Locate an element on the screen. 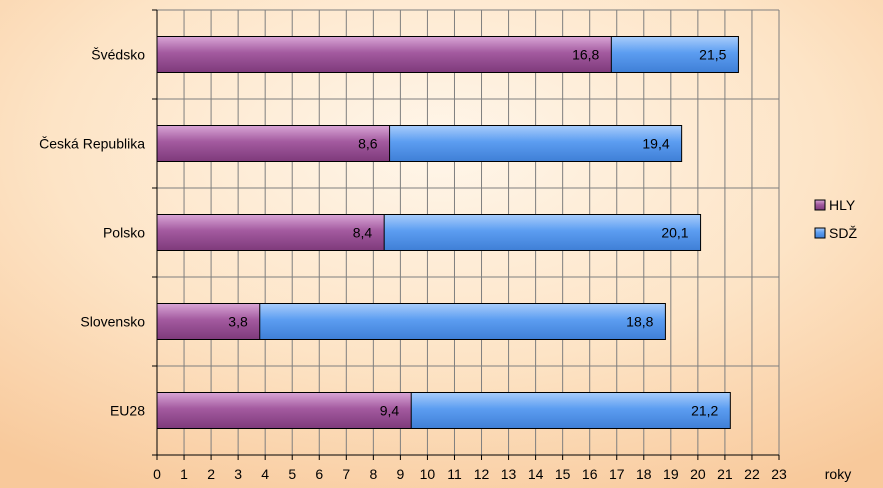 This screenshot has height=488, width=883. data-label: 16,8 is located at coordinates (585, 55).